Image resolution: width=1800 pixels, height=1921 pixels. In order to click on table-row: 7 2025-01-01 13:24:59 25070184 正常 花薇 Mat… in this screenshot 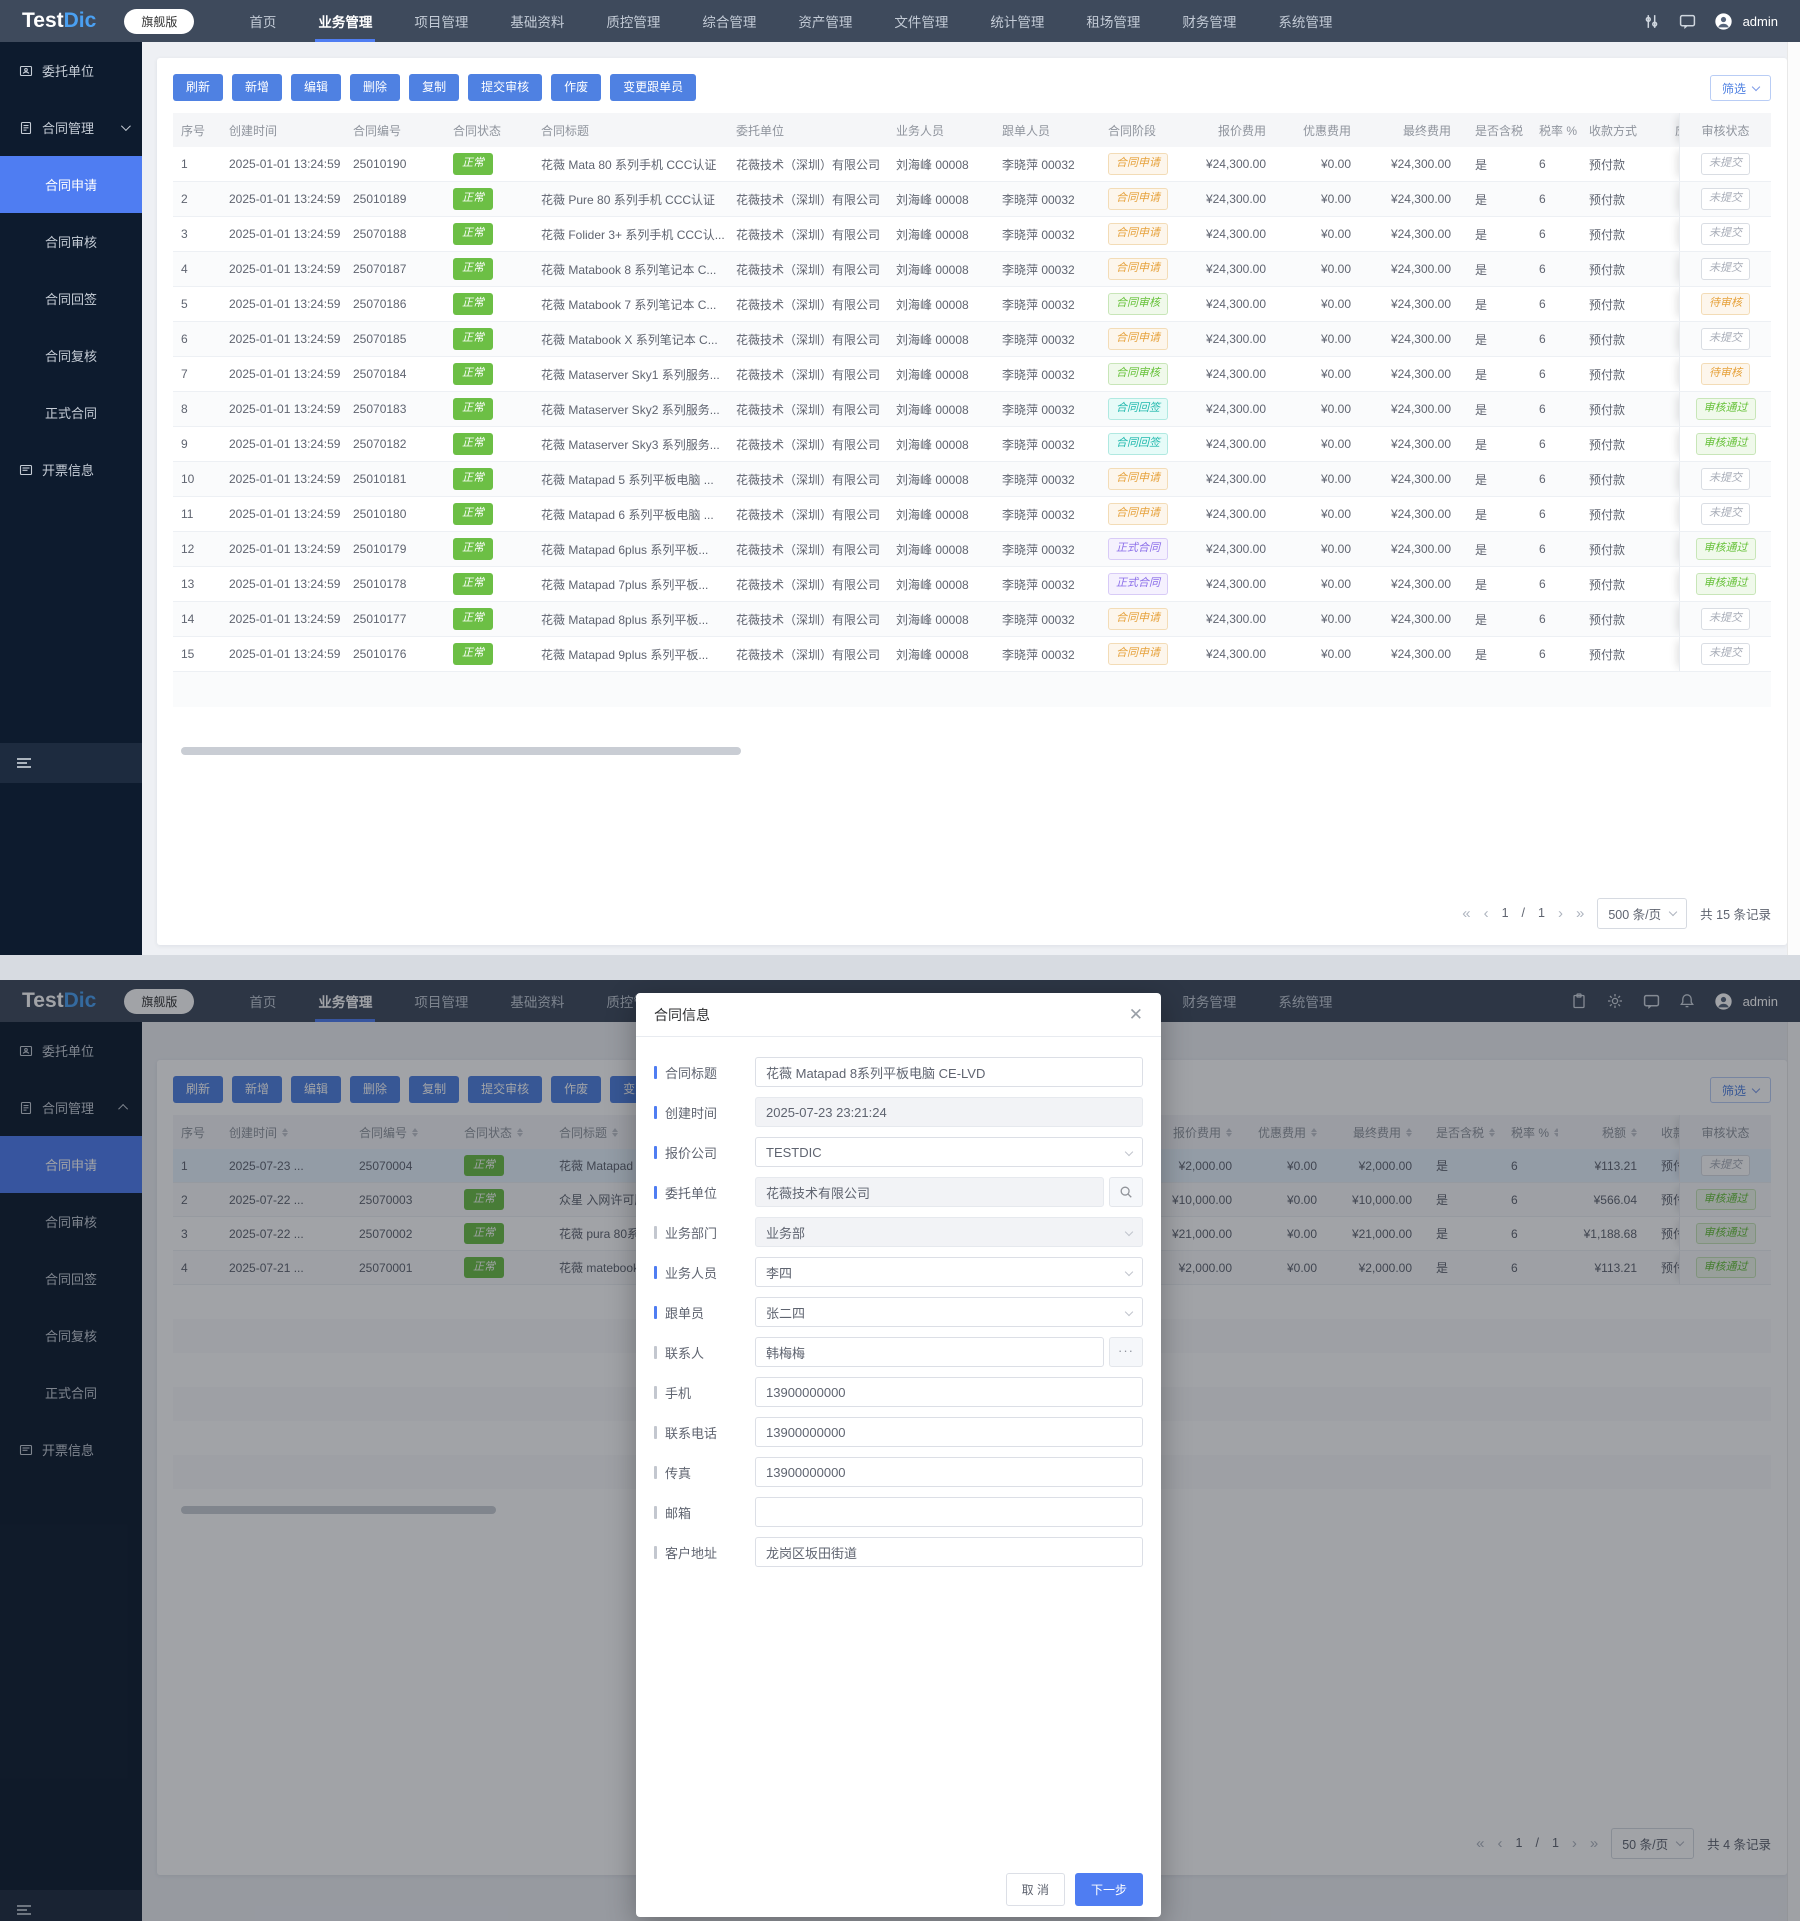, I will do `click(972, 374)`.